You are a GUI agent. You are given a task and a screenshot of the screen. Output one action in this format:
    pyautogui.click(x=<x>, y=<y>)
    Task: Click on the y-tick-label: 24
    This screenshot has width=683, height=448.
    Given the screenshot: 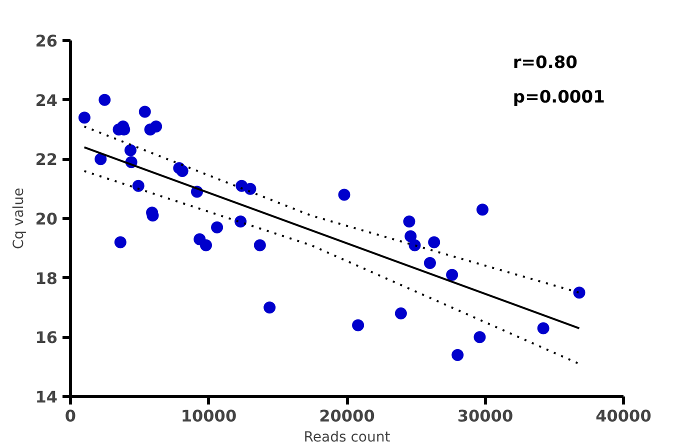 What is the action you would take?
    pyautogui.click(x=46, y=100)
    